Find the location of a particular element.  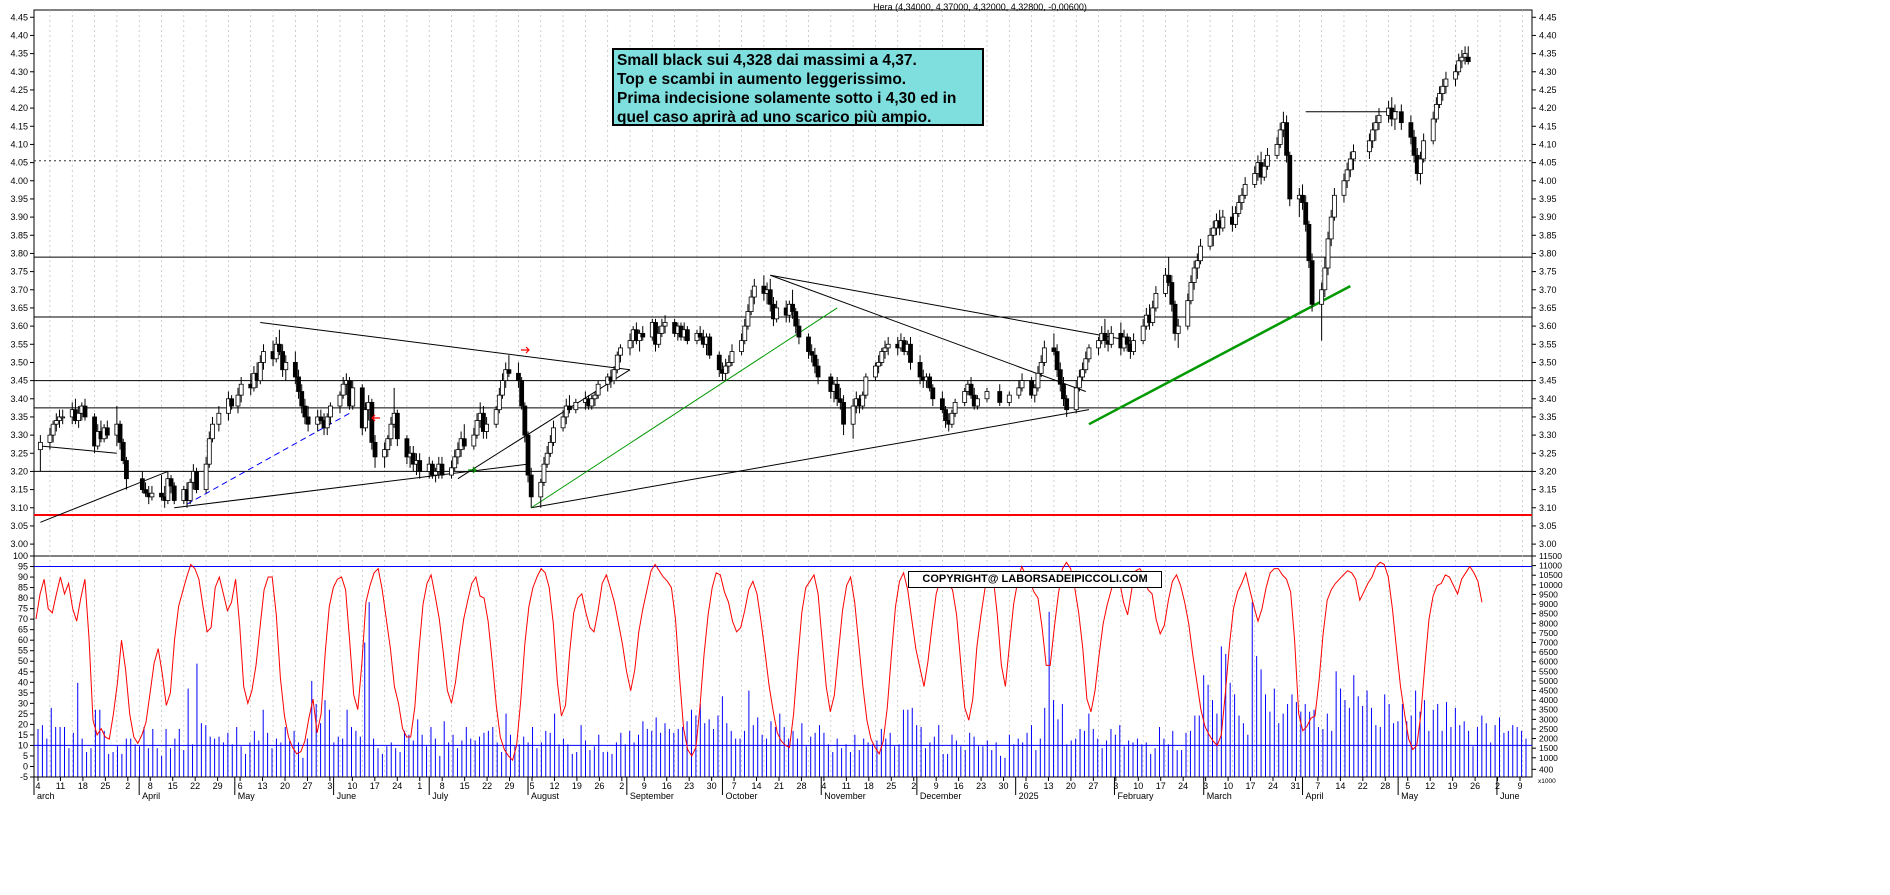

x-tick-label: 8 is located at coordinates (150, 786).